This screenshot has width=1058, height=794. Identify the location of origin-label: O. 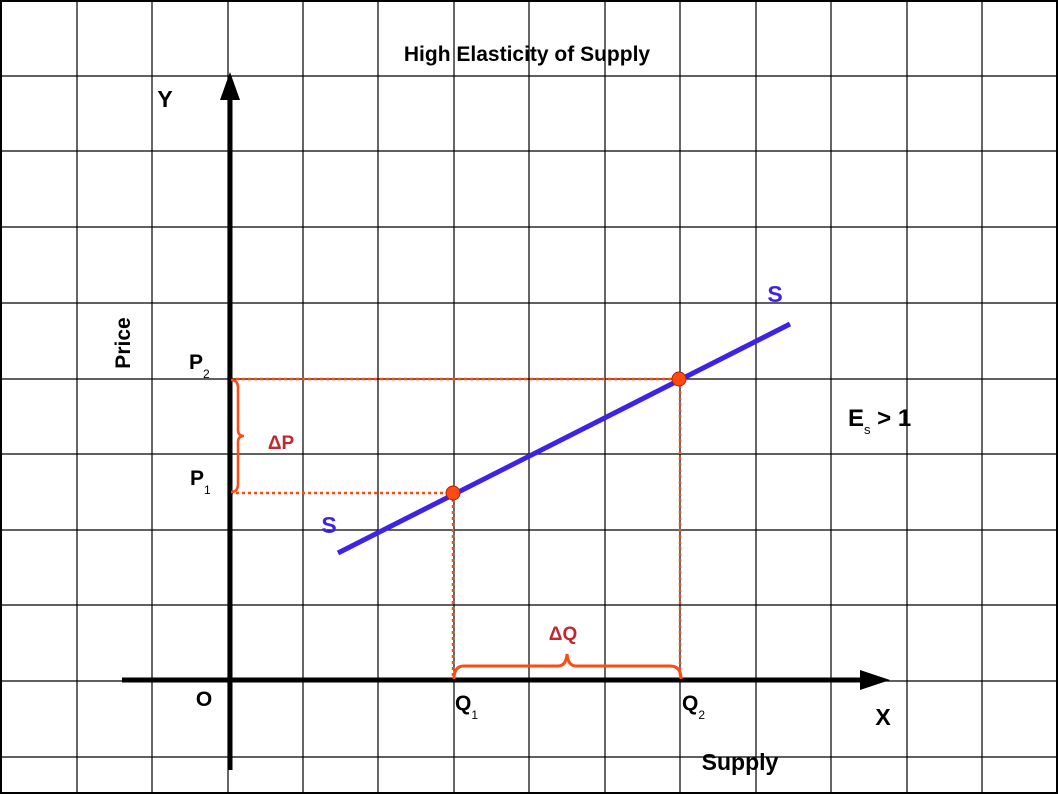
(204, 699).